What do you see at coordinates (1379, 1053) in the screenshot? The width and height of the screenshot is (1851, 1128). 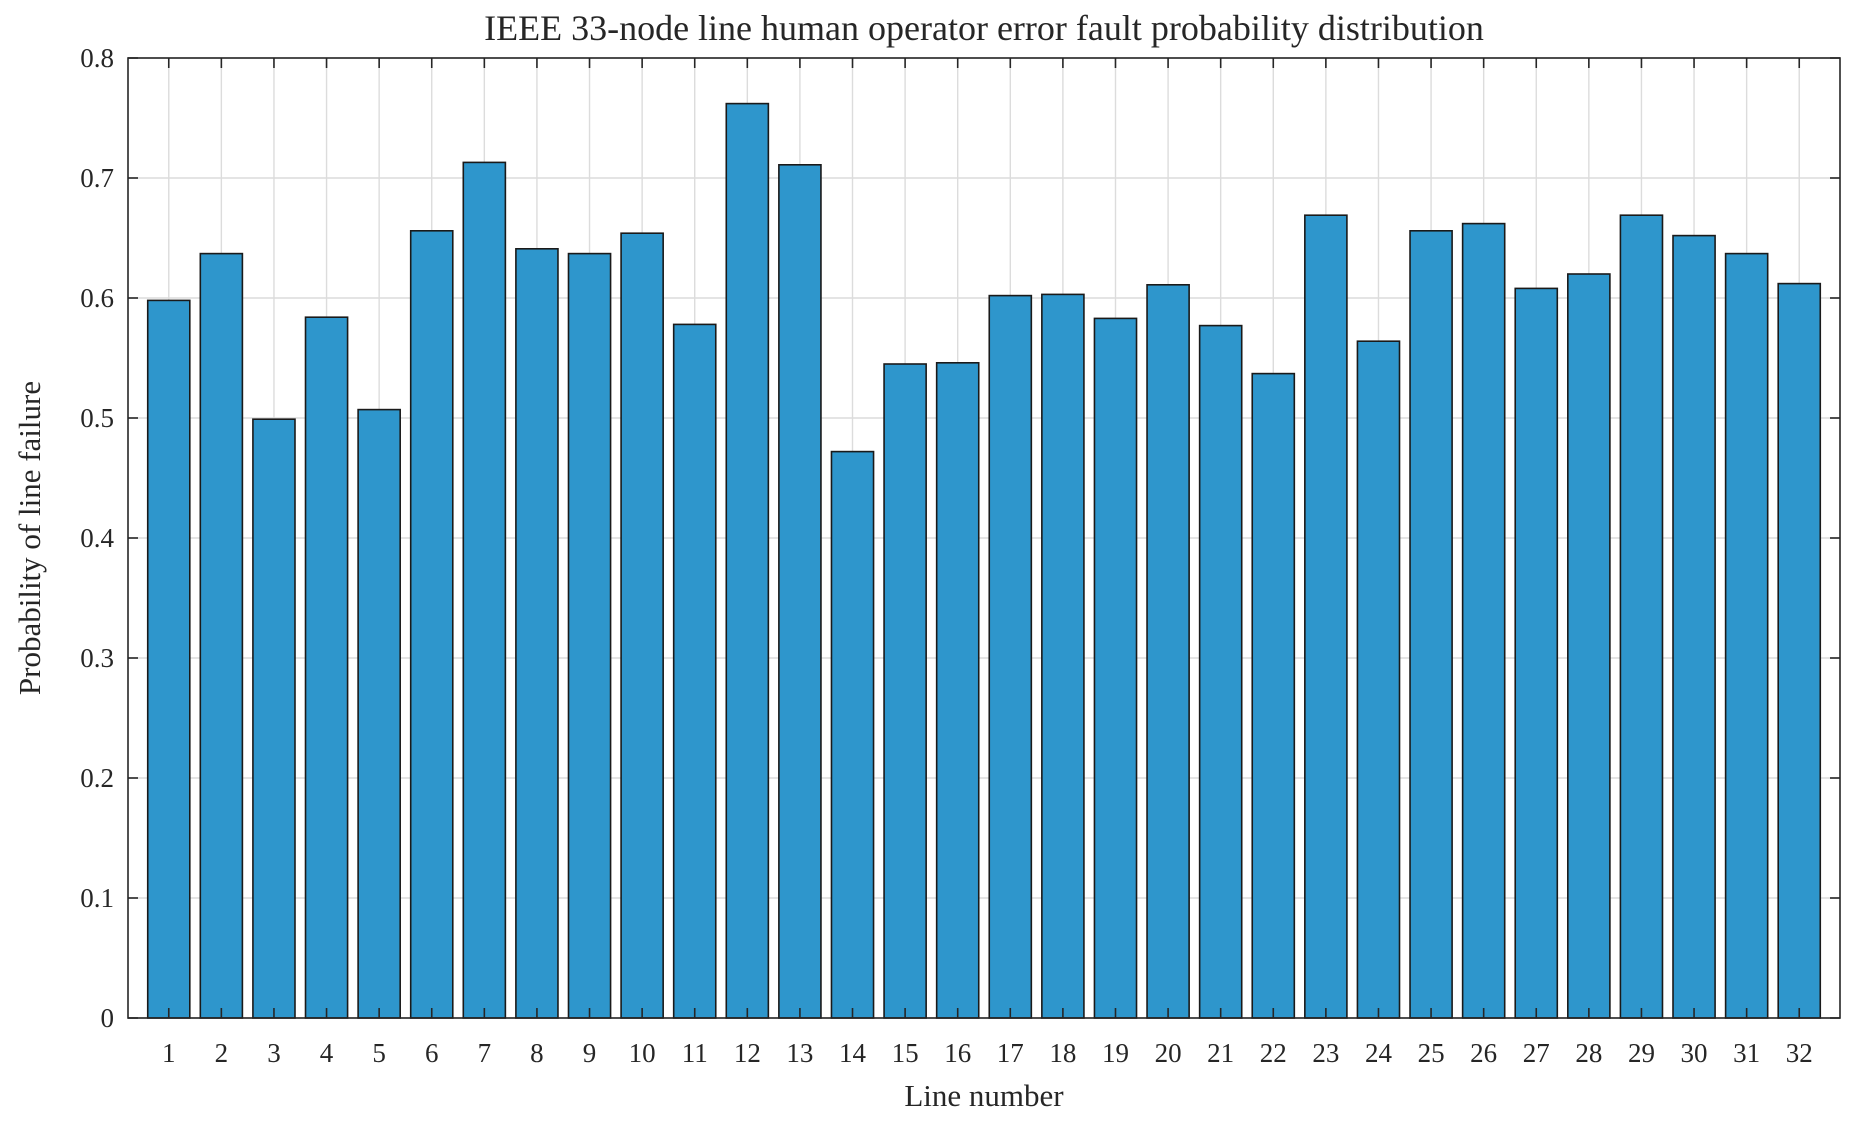 I see `x-tick-label: 24` at bounding box center [1379, 1053].